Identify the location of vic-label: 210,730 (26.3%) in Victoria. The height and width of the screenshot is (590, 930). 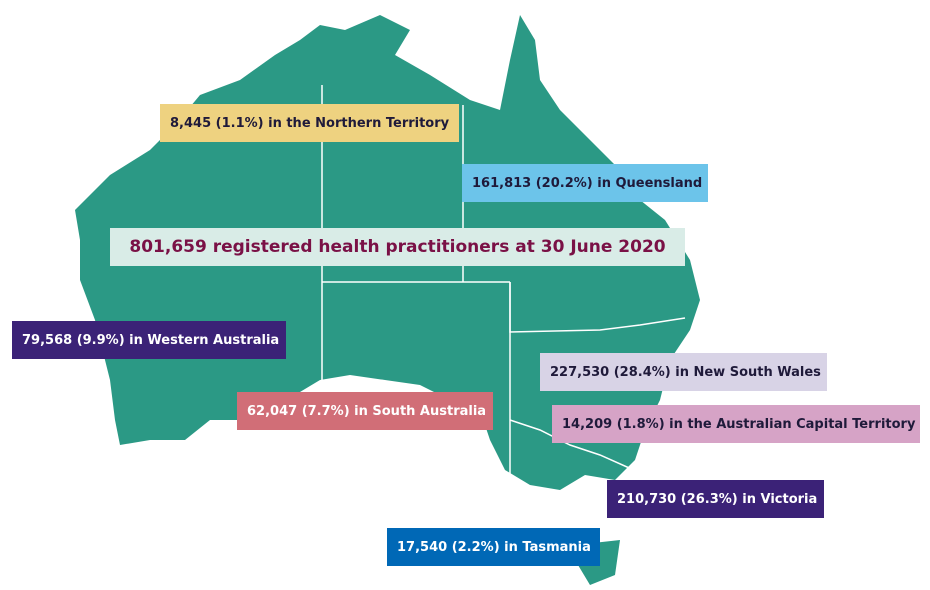
(715, 499).